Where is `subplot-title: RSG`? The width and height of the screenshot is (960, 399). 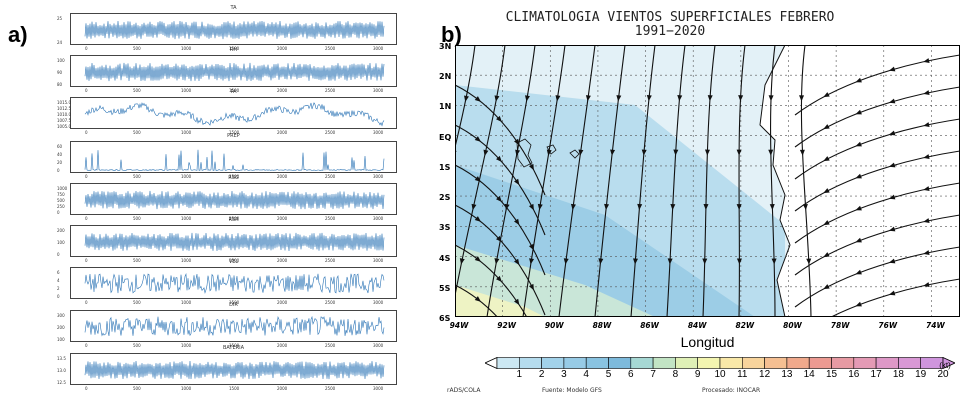 subplot-title: RSG is located at coordinates (233, 178).